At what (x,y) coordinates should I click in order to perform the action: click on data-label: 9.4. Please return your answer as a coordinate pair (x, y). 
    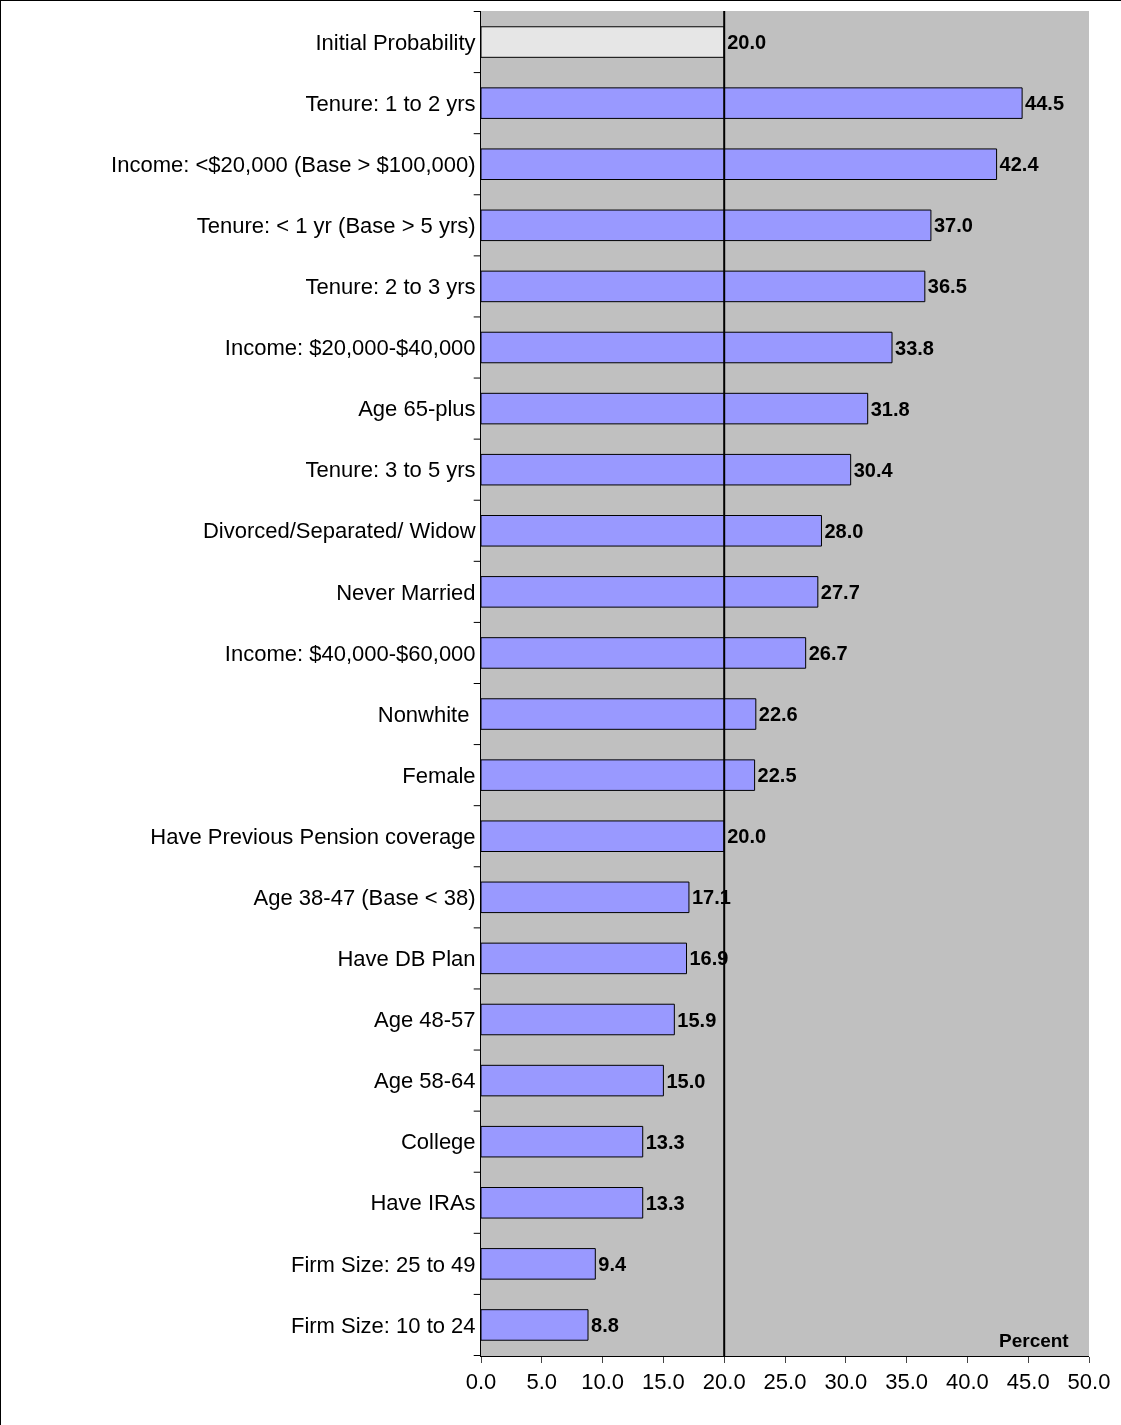
    Looking at the image, I should click on (612, 1263).